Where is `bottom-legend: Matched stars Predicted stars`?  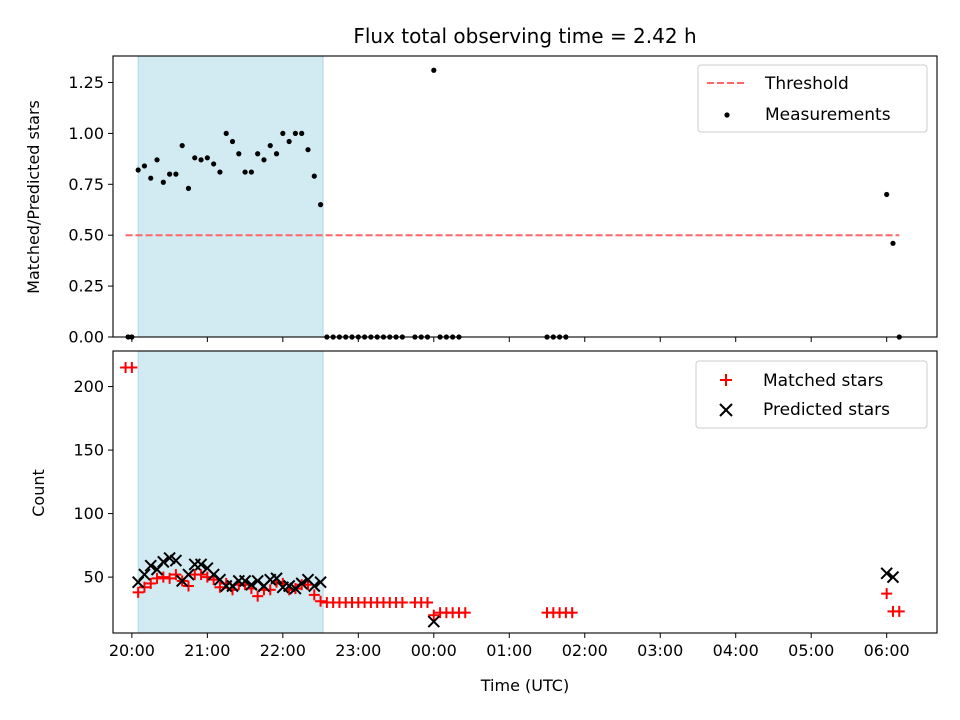 bottom-legend: Matched stars Predicted stars is located at coordinates (811, 394).